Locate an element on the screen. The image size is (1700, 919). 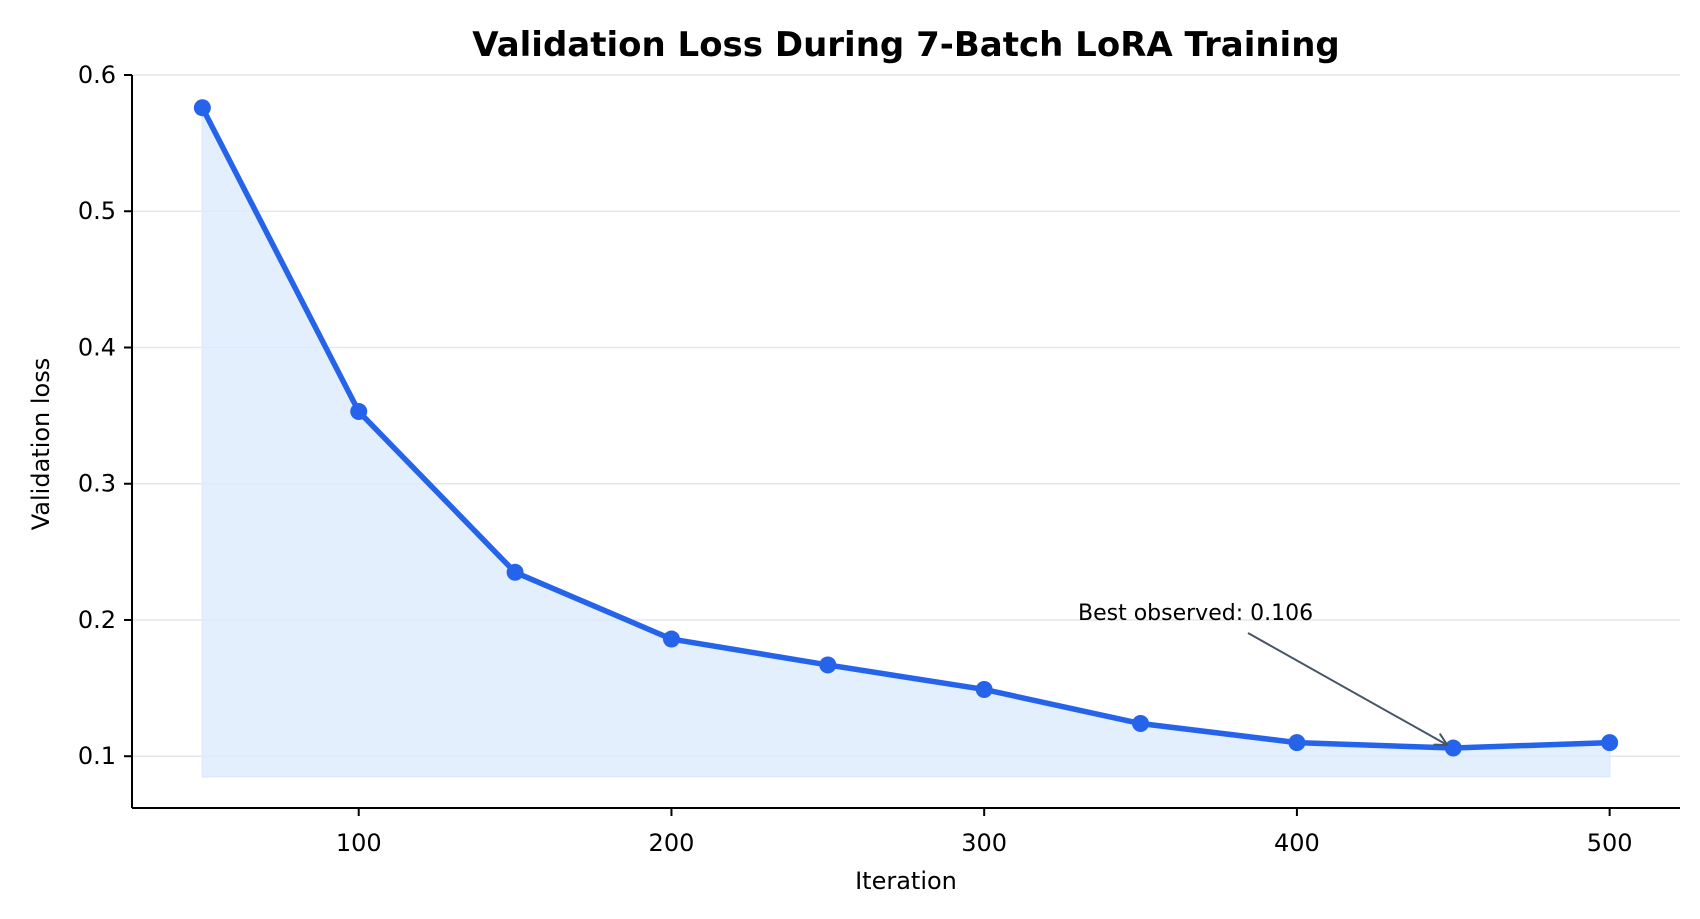
y-tick-label-5: 0.6 is located at coordinates (97, 75).